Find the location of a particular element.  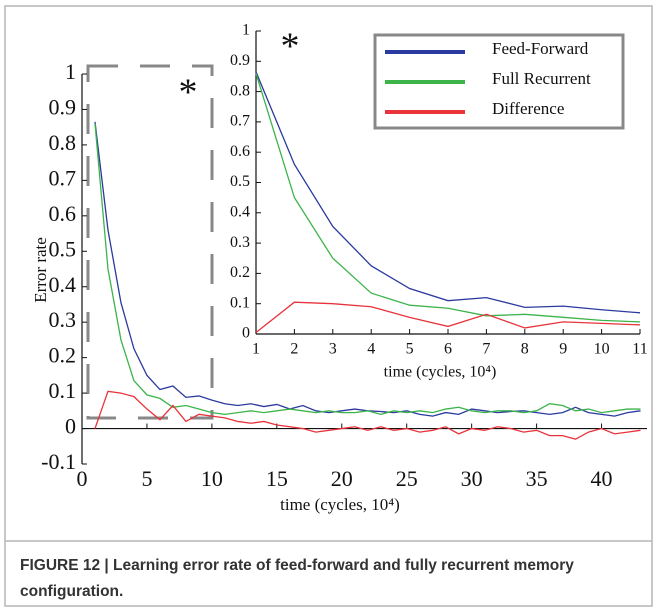

x-tick-label: 35 is located at coordinates (537, 478).